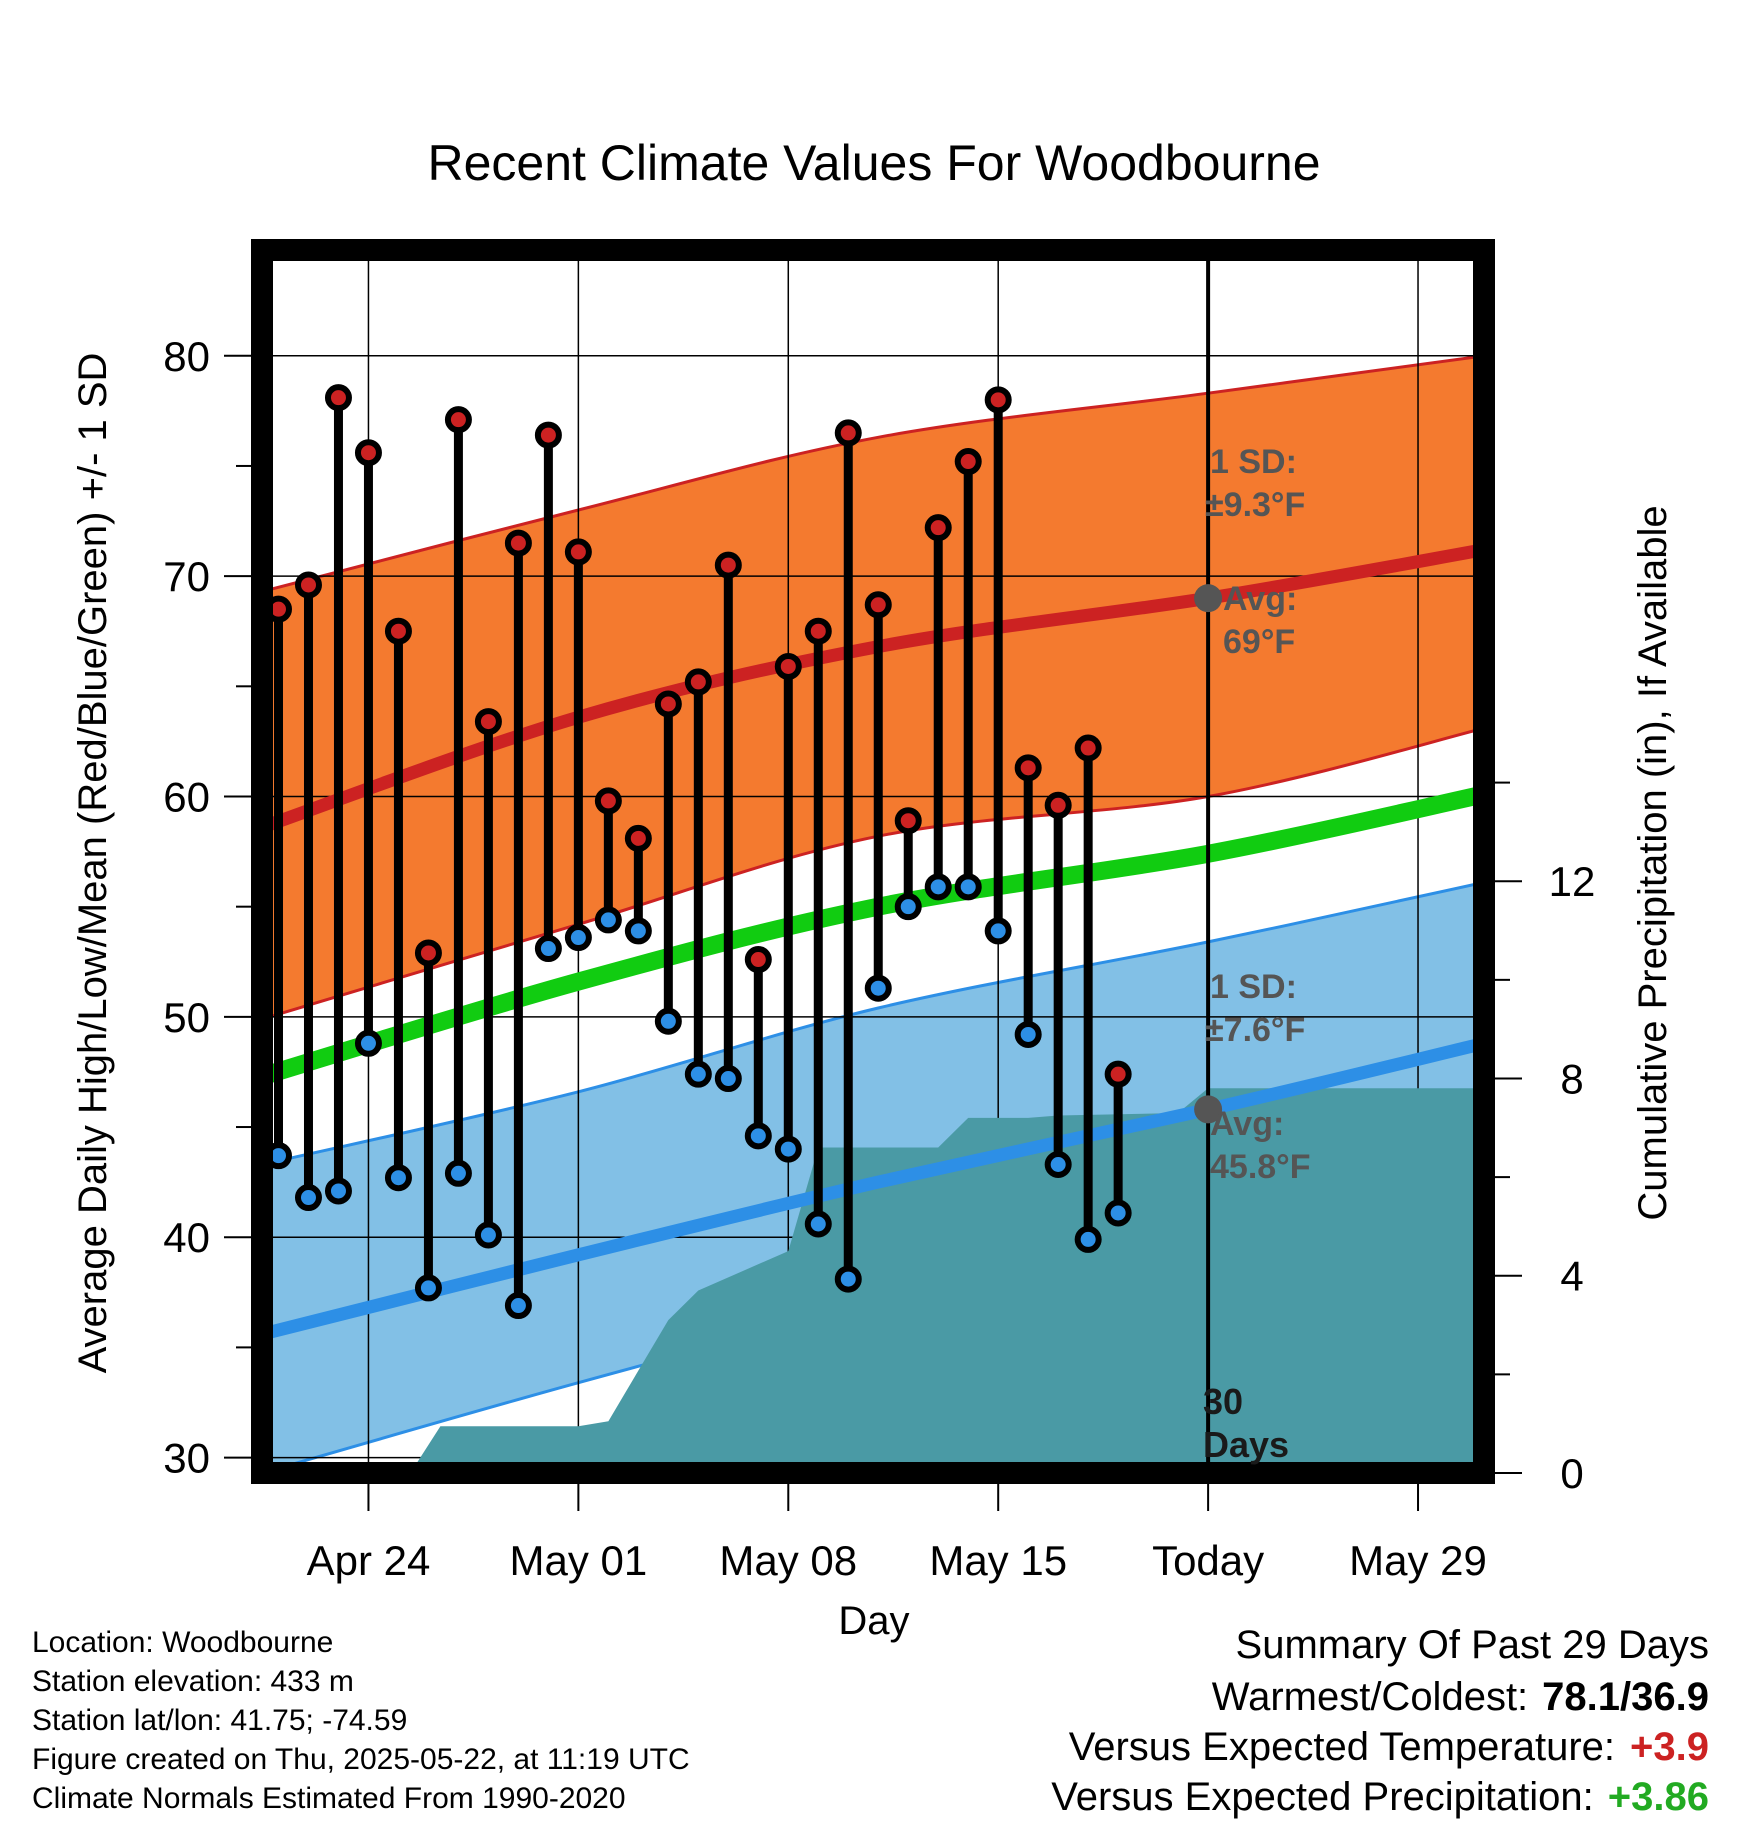 The width and height of the screenshot is (1748, 1828). What do you see at coordinates (1341, 1747) in the screenshot?
I see `temp-label: Versus Expected Temperature:` at bounding box center [1341, 1747].